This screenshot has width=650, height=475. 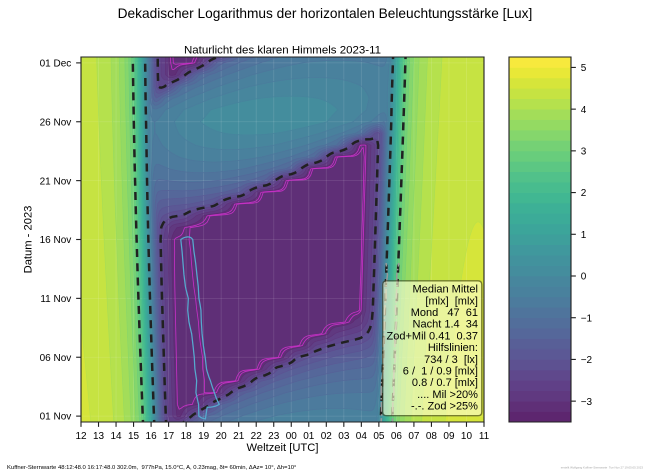 What do you see at coordinates (587, 402) in the screenshot?
I see `svg-text: −3` at bounding box center [587, 402].